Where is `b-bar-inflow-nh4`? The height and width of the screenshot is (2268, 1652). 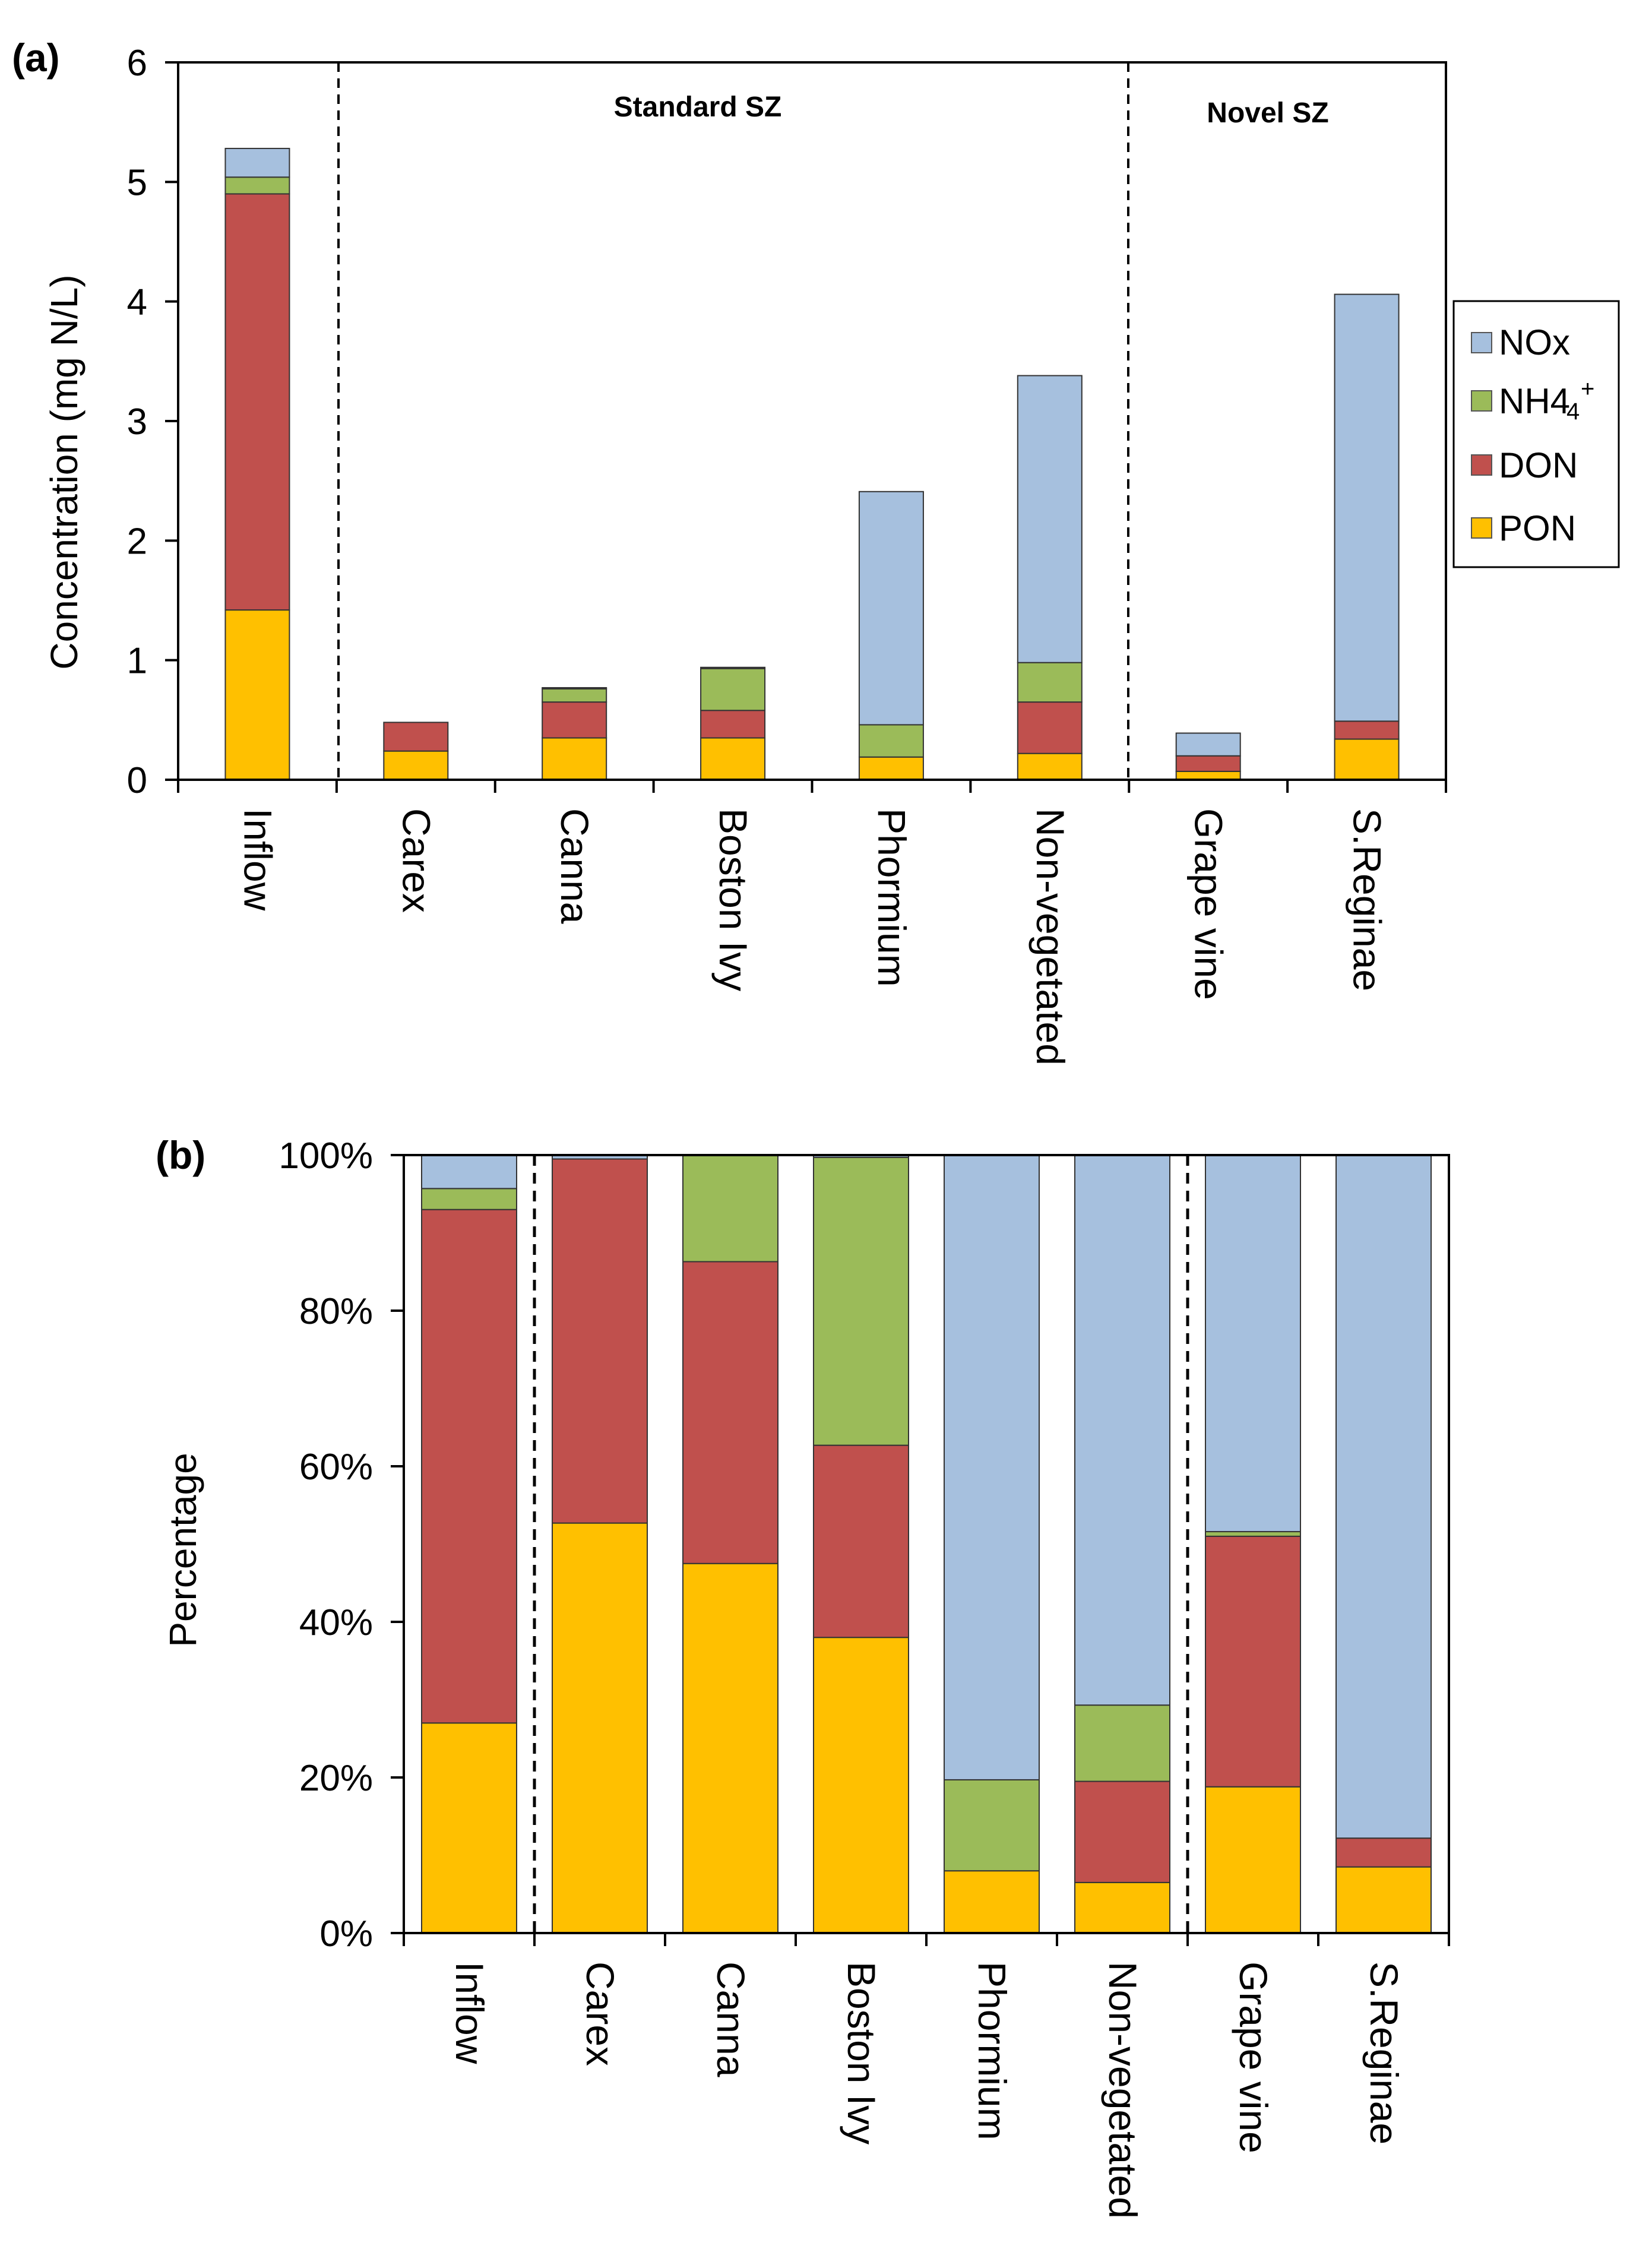
b-bar-inflow-nh4 is located at coordinates (469, 1199).